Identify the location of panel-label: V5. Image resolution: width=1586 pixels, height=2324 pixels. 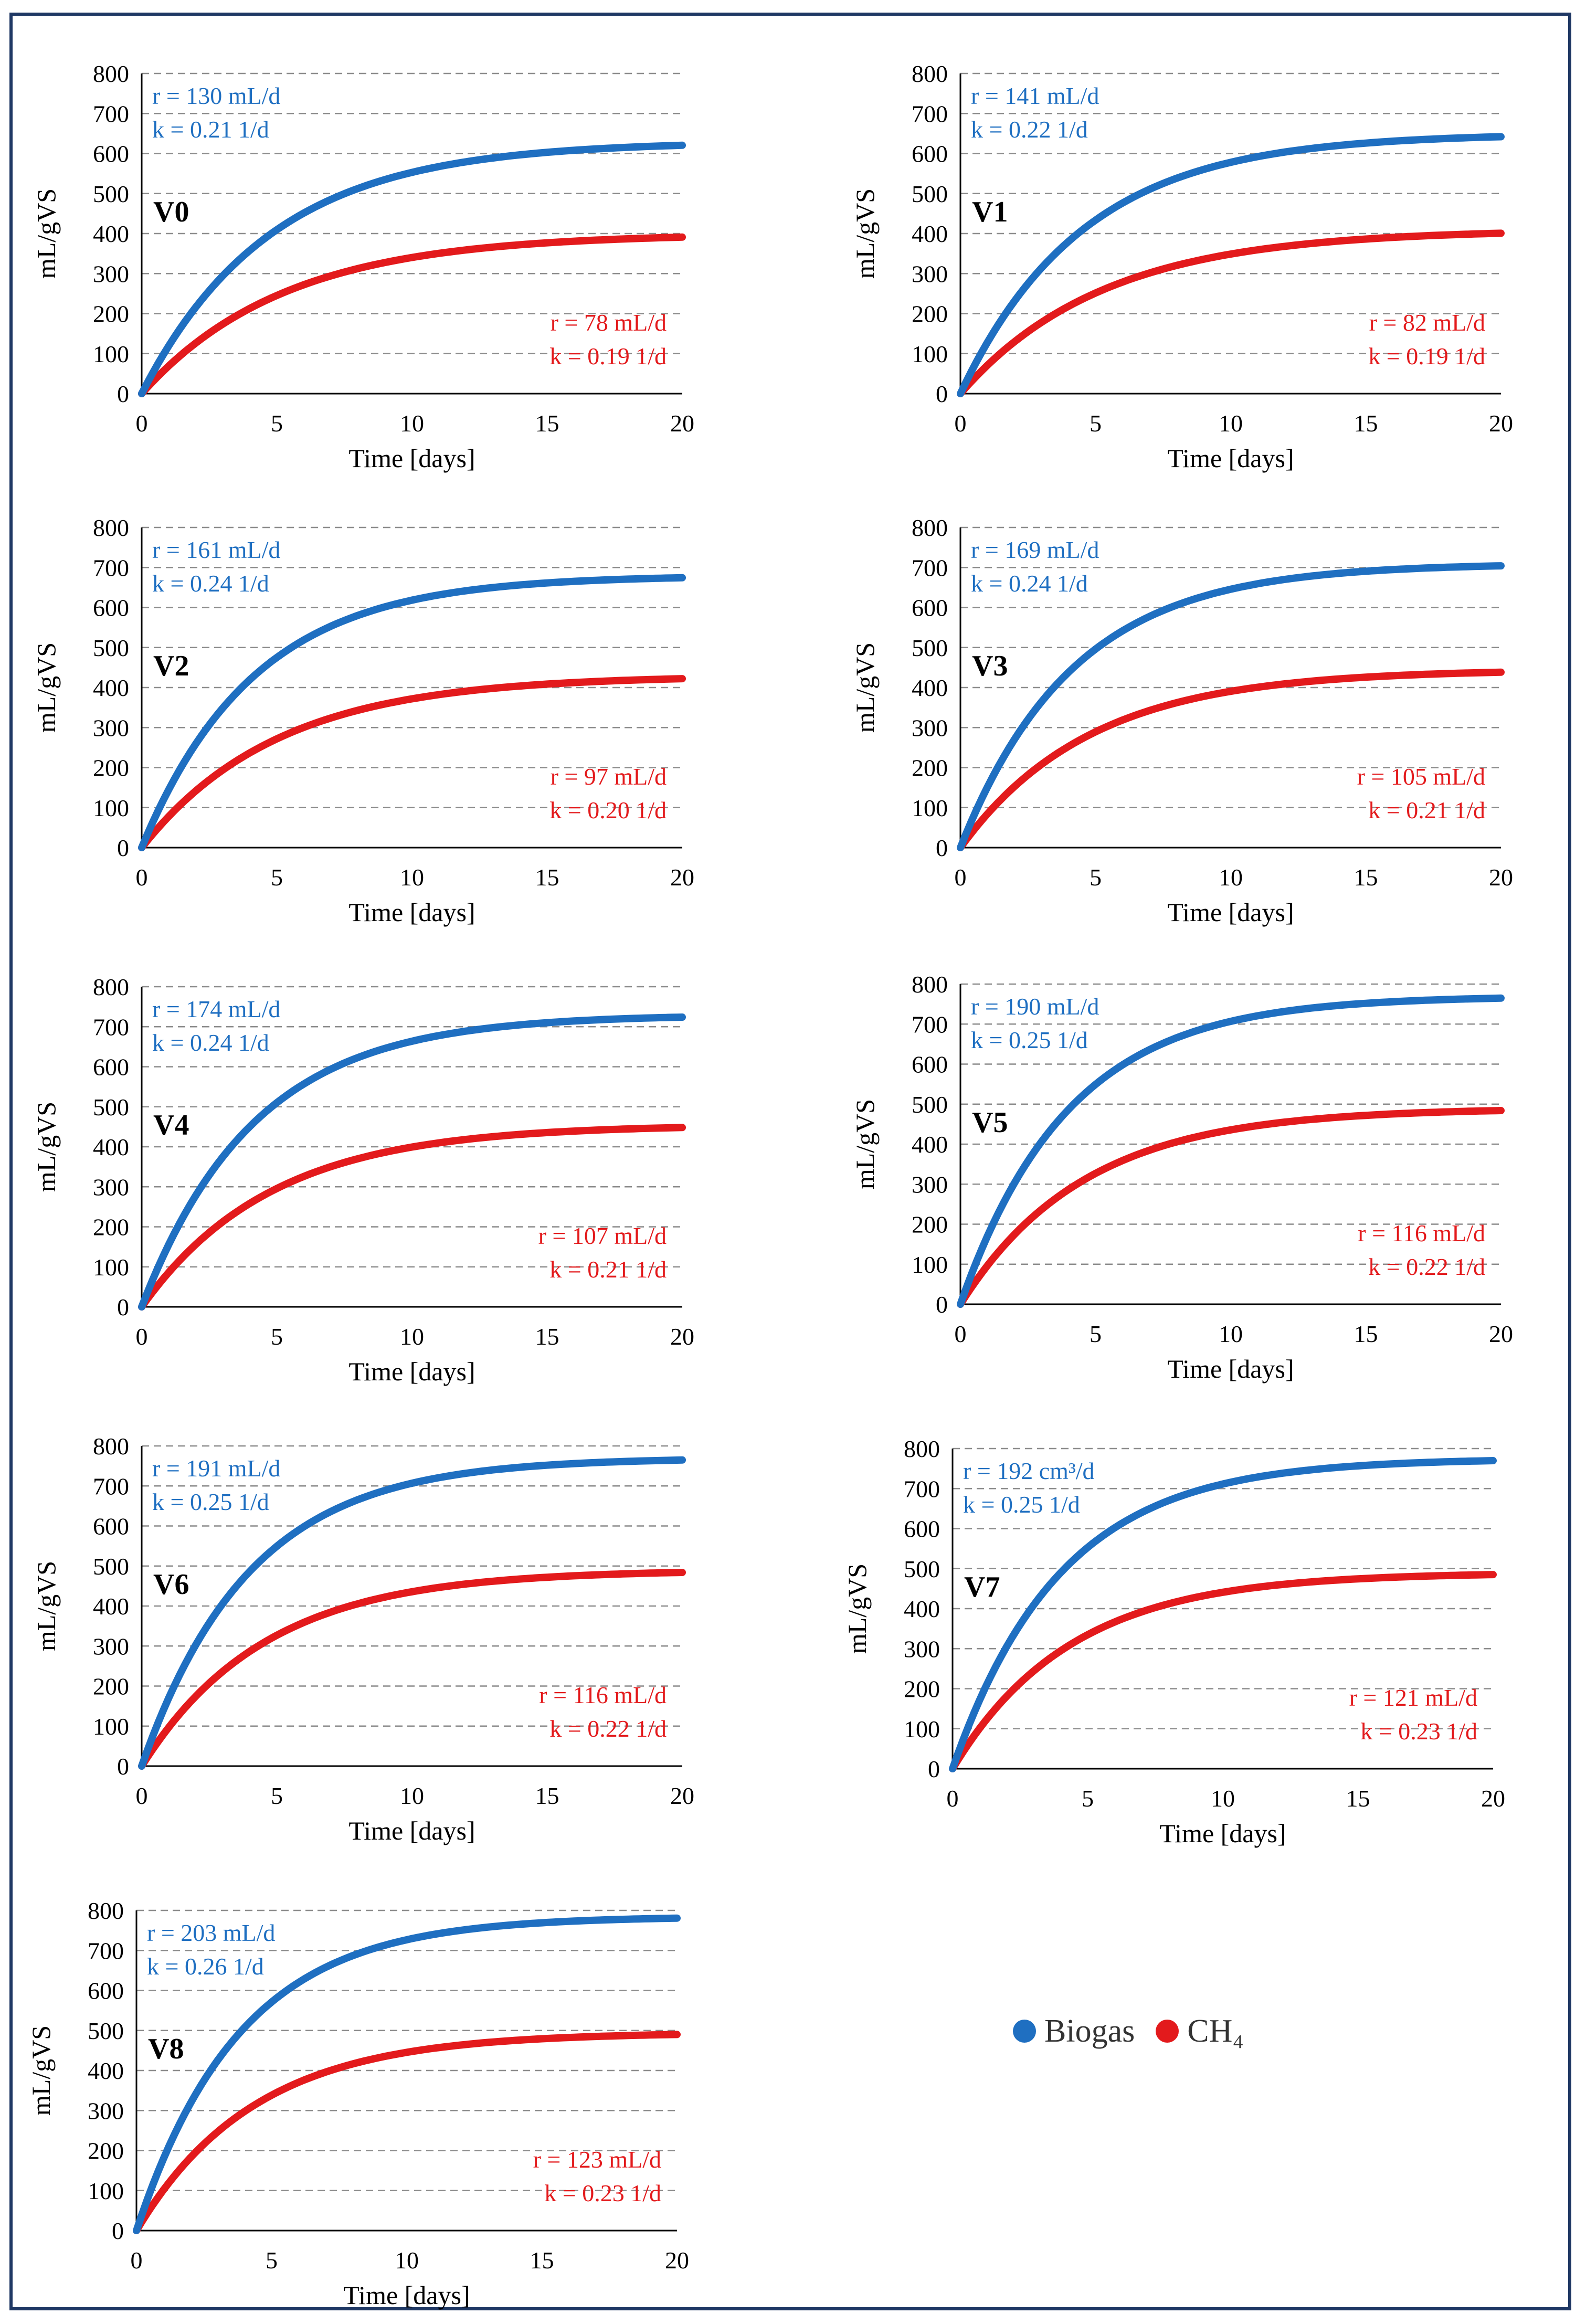
(990, 1122).